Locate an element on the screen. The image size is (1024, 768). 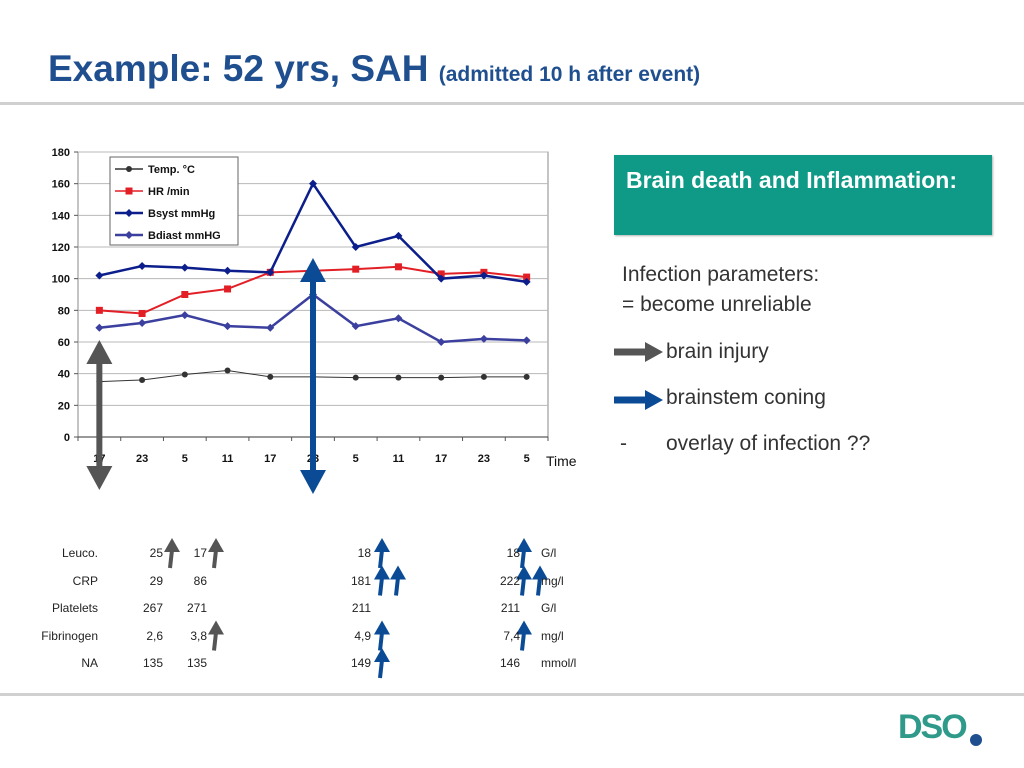
bullet-heading: Infection parameters: is located at coordinates (721, 274).